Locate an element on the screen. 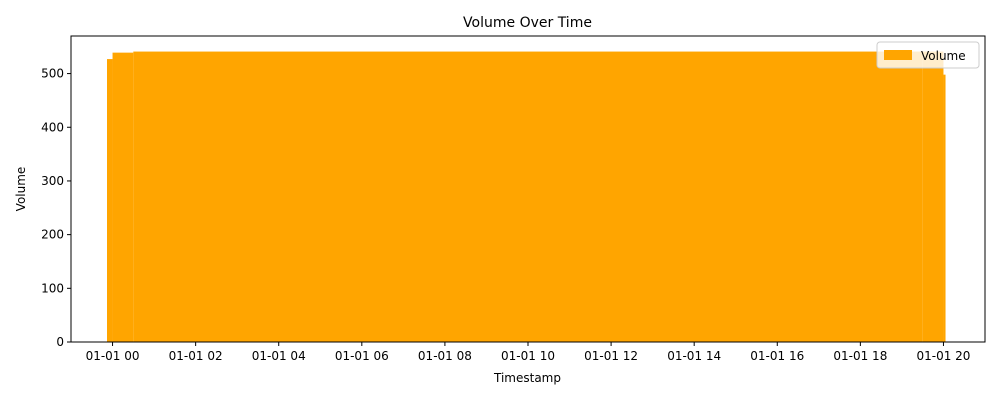 This screenshot has height=400, width=1000. x-tick-label: 01-01 20 is located at coordinates (943, 356).